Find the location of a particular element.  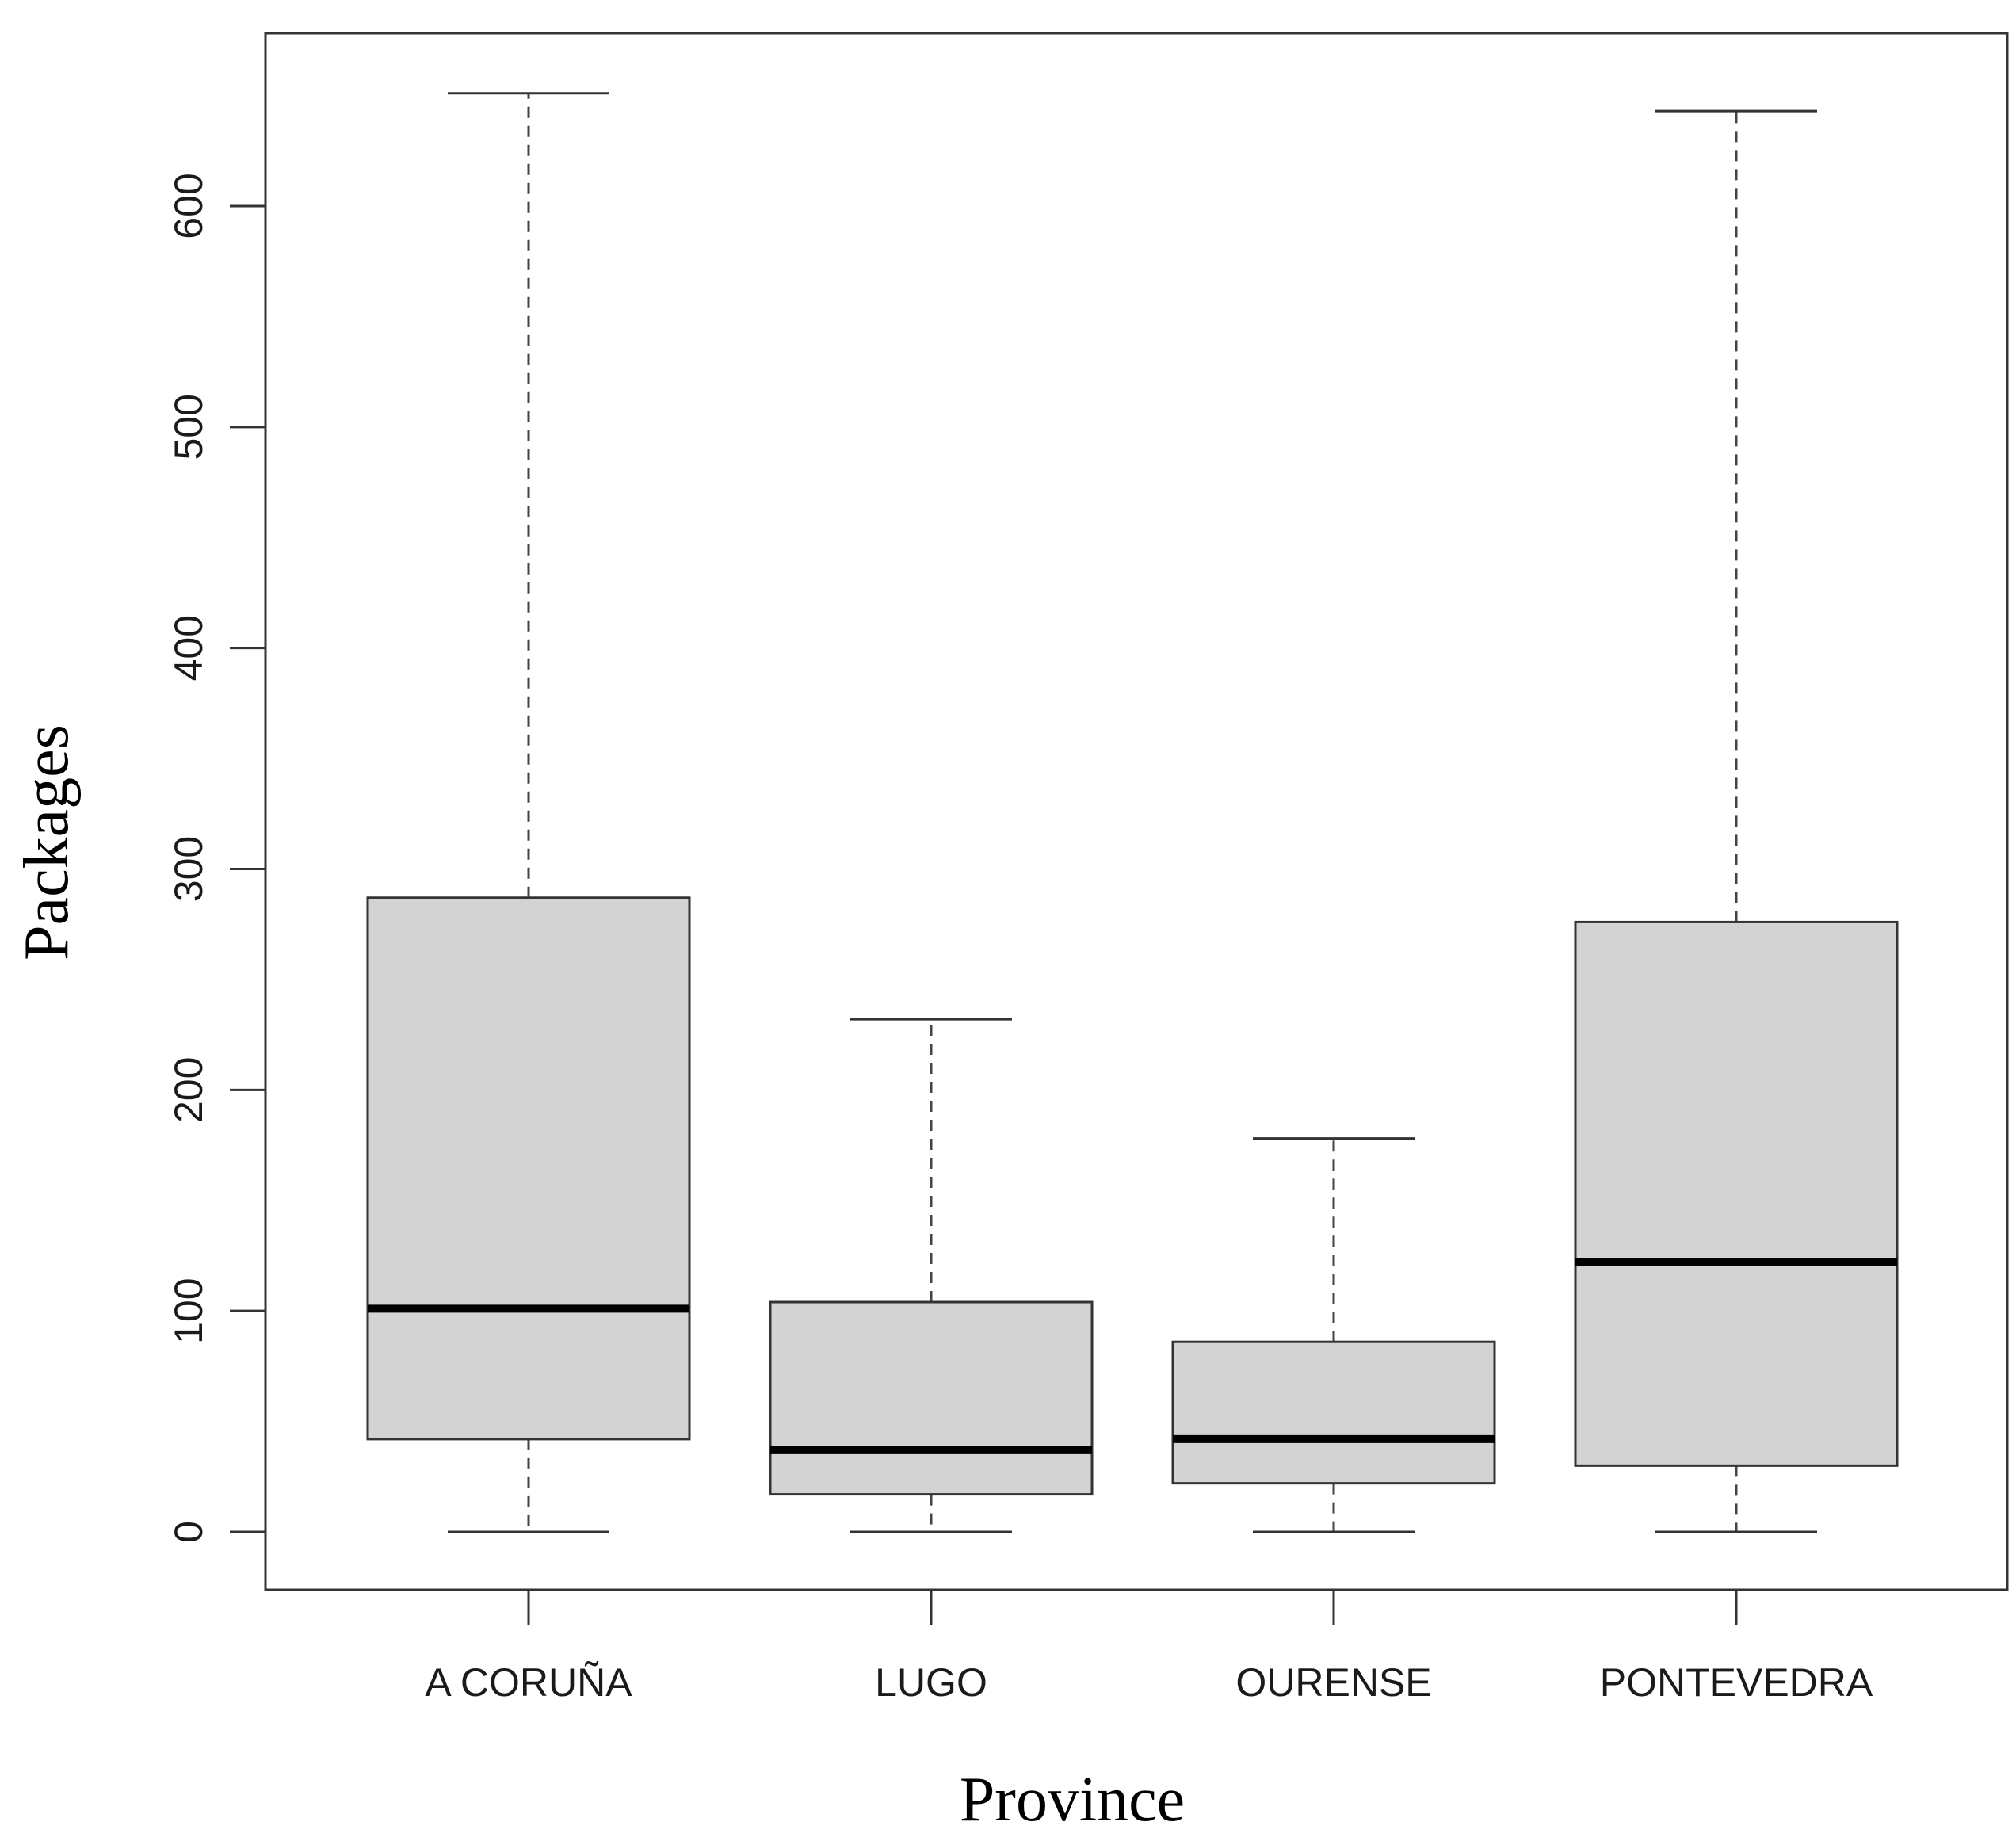

y-tick-label-100: 100 is located at coordinates (188, 1310).